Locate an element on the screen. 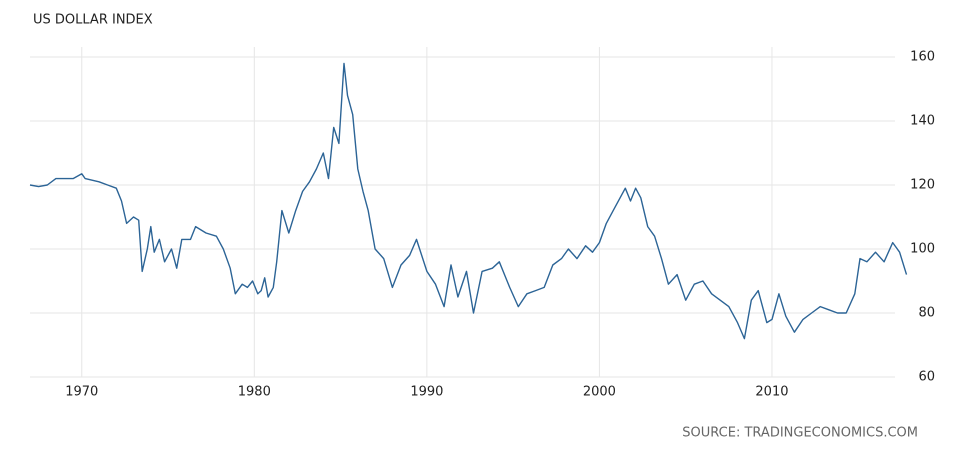  y-tick-label: 160 is located at coordinates (922, 57).